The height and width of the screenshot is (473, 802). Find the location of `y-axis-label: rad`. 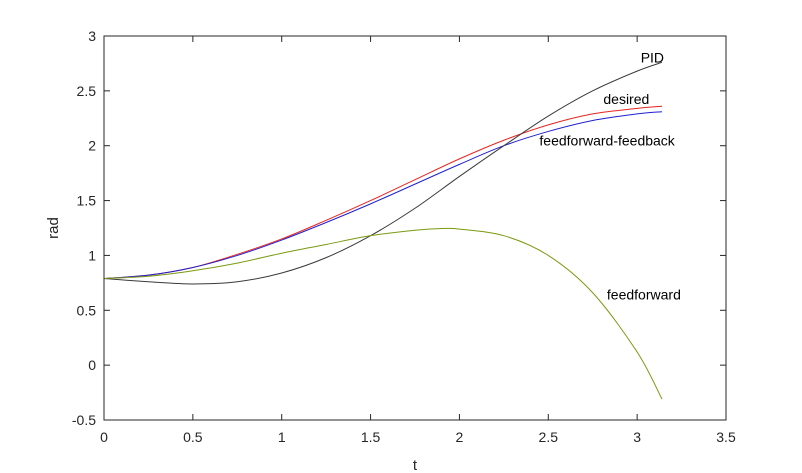

y-axis-label: rad is located at coordinates (53, 228).